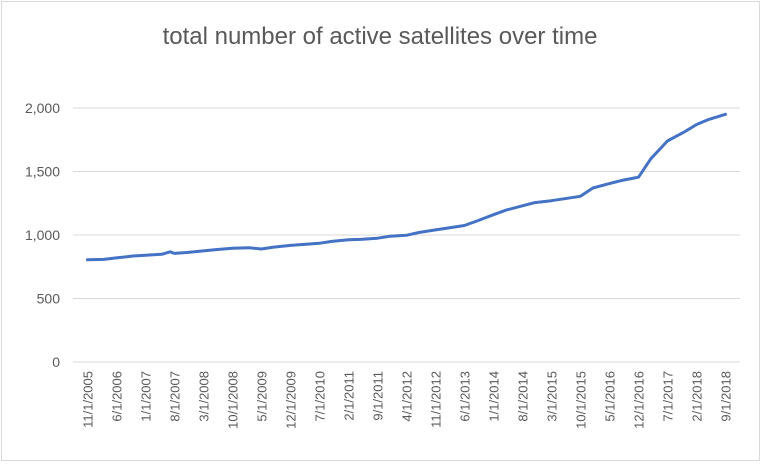 This screenshot has width=763, height=464. Describe the element at coordinates (291, 400) in the screenshot. I see `x-tick-label: 12/1/2009` at that location.